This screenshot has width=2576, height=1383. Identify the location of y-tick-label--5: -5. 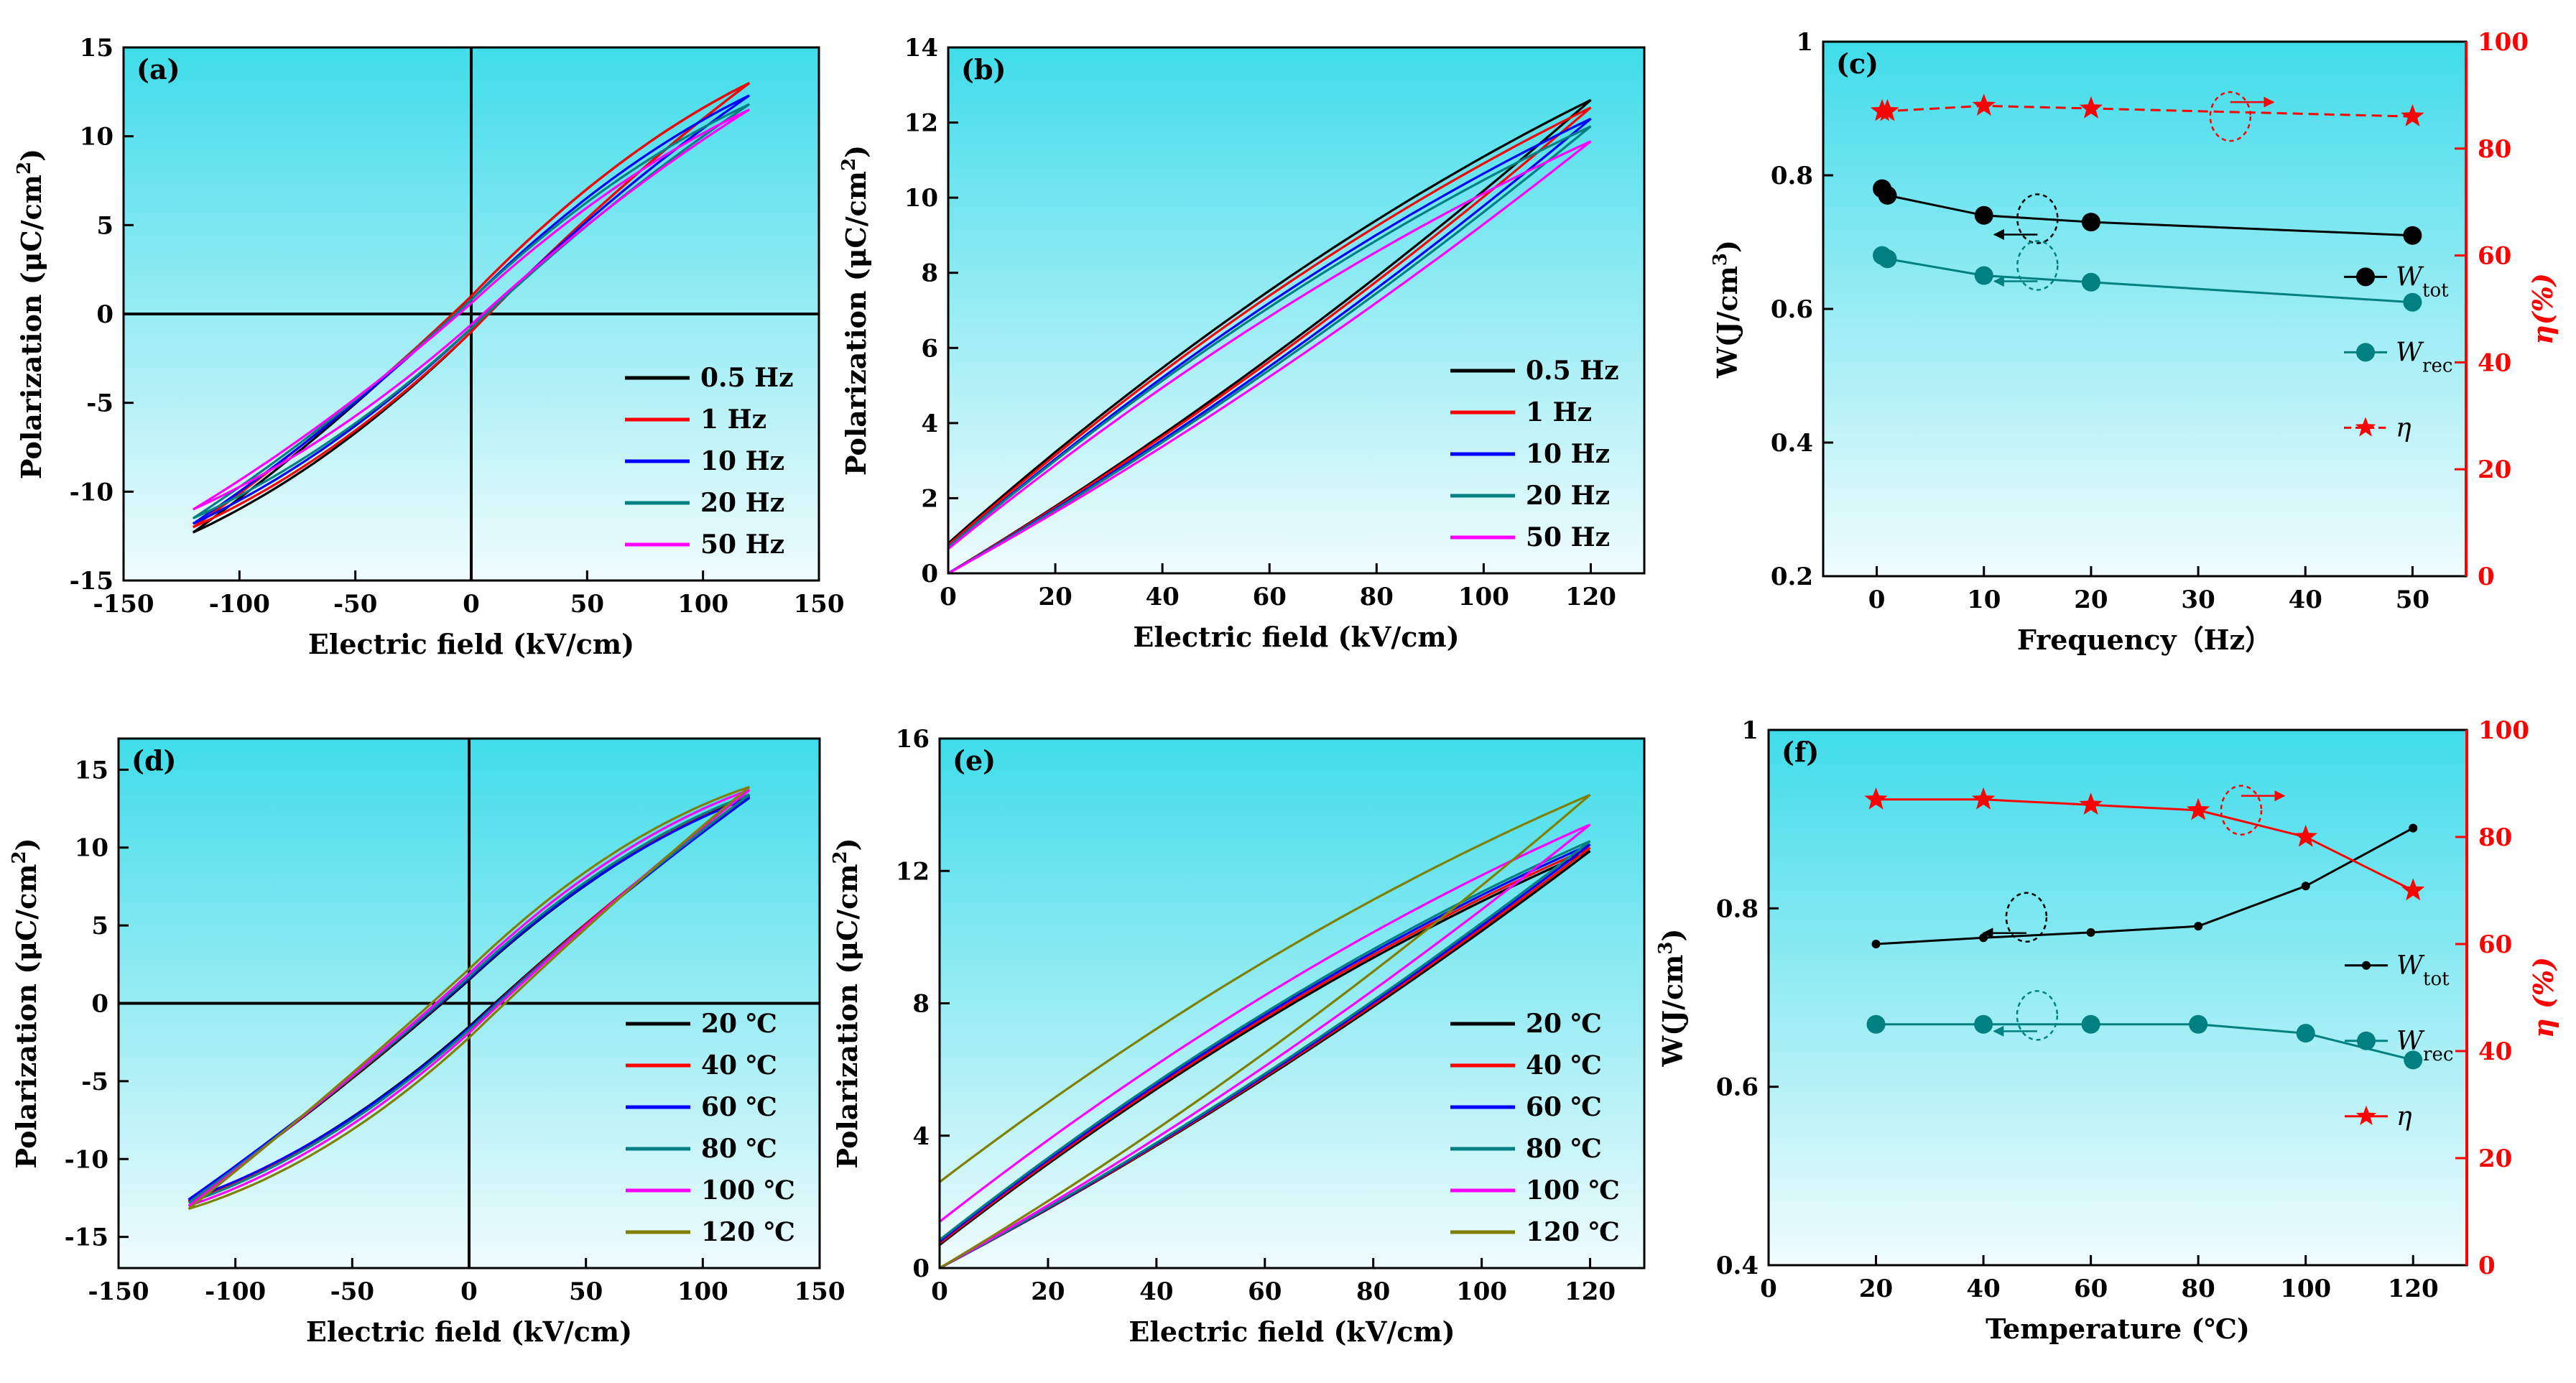
(99, 403).